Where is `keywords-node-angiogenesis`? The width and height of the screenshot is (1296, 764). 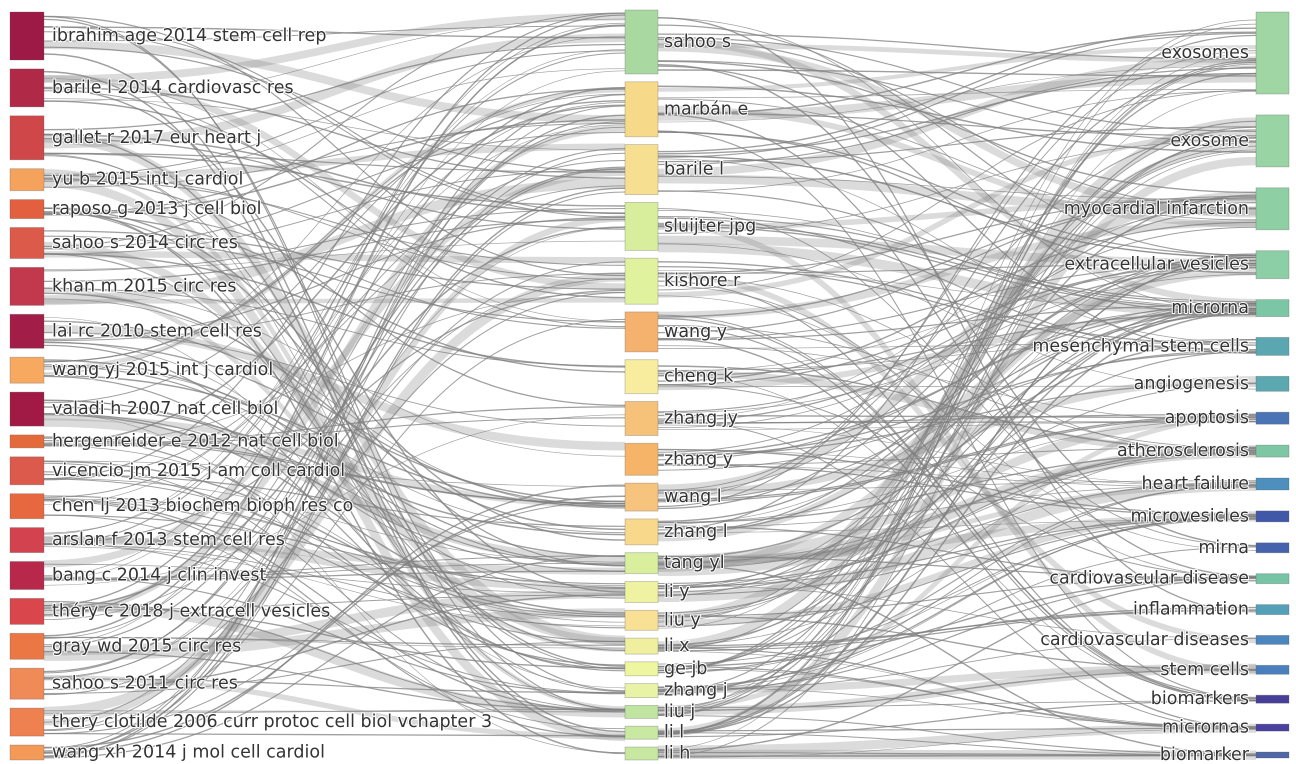
keywords-node-angiogenesis is located at coordinates (1272, 383).